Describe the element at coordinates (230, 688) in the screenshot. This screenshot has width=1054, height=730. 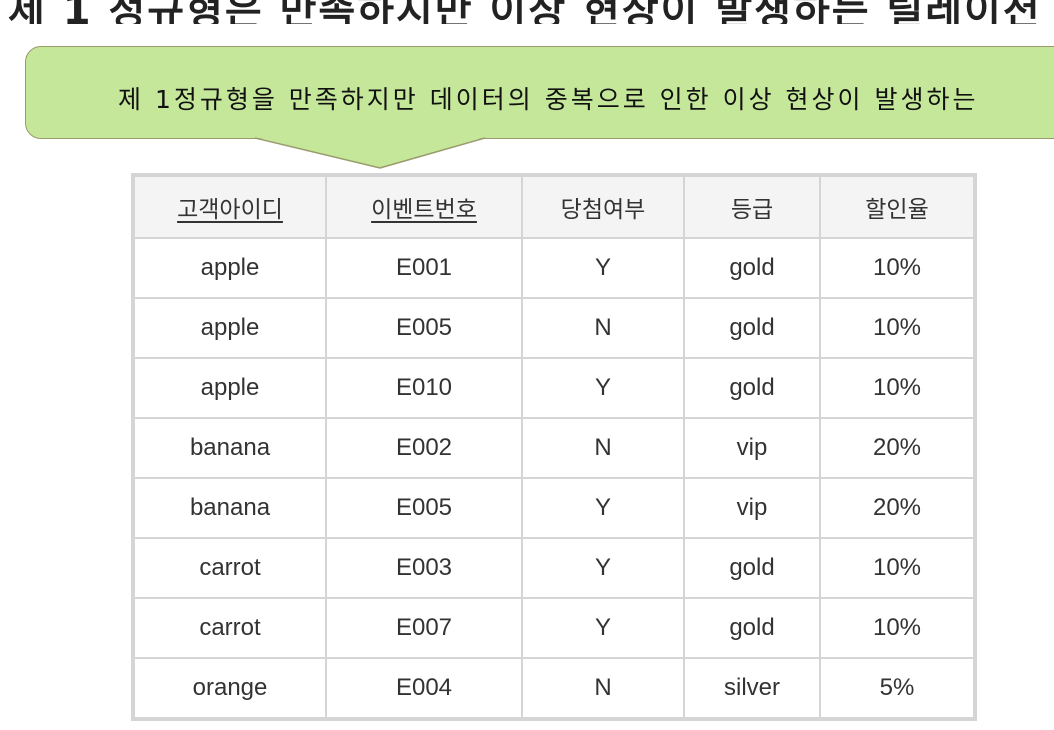
I see `table-cell: orange` at that location.